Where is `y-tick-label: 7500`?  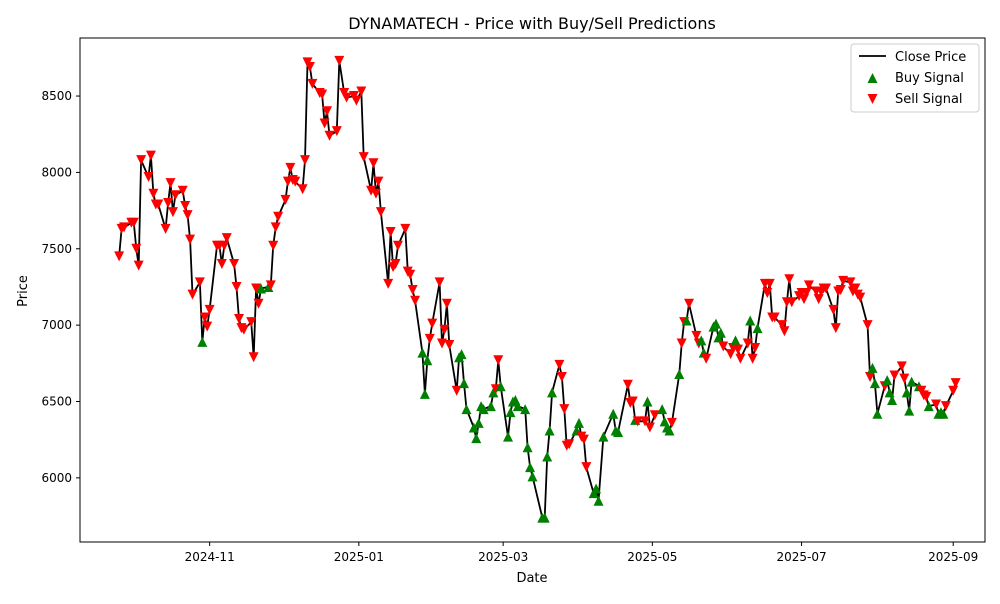
y-tick-label: 7500 is located at coordinates (56, 249).